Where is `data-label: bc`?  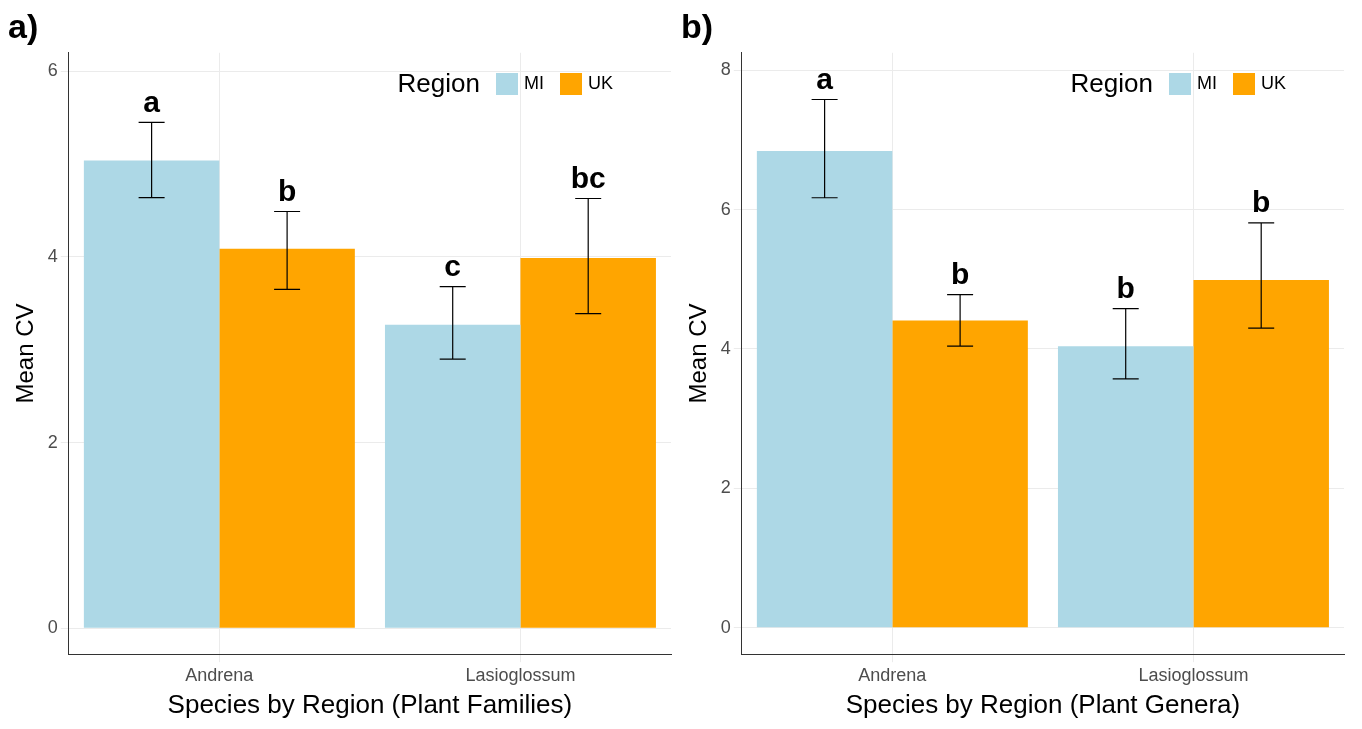
data-label: bc is located at coordinates (588, 177).